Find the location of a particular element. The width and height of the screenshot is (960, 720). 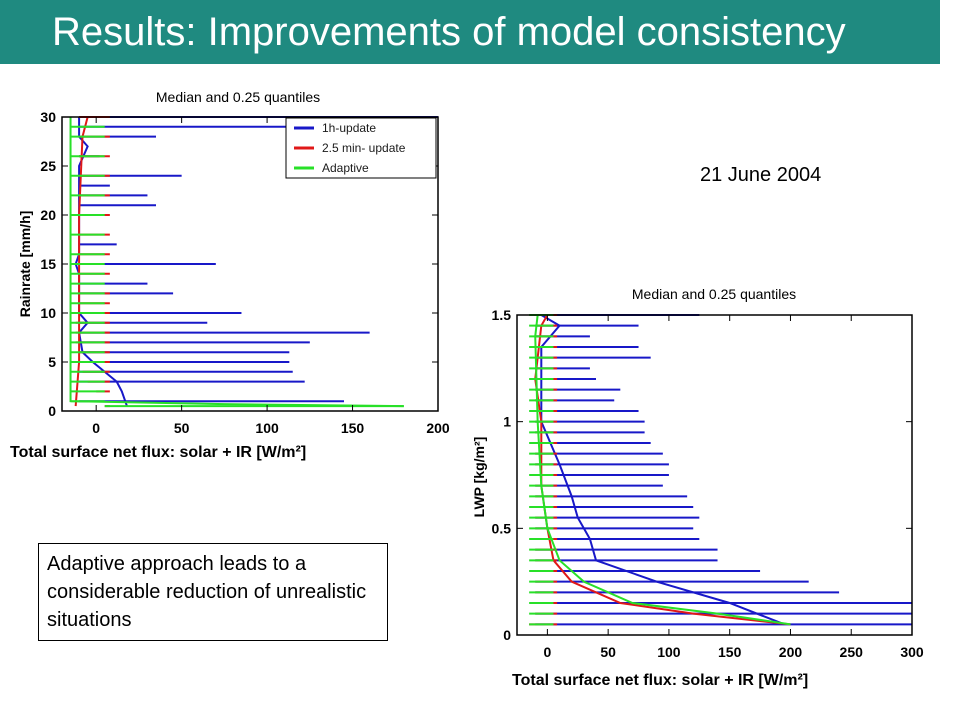

chart2-xtick-label: 0 is located at coordinates (547, 652).